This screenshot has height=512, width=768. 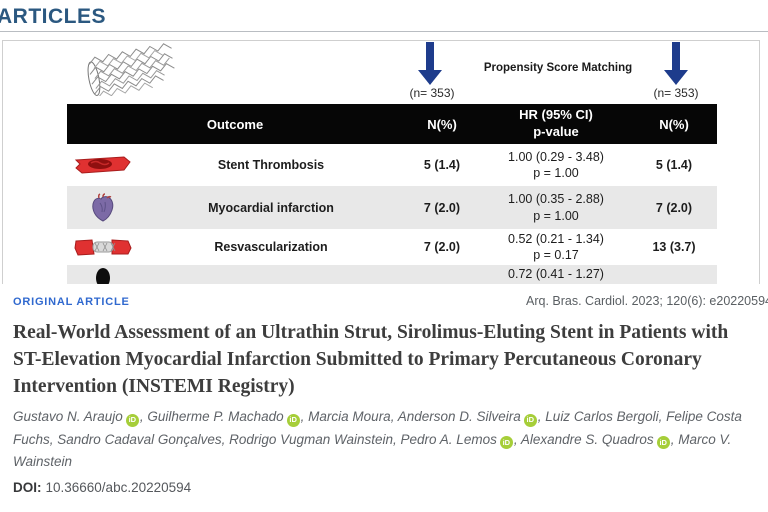 I want to click on hr-value: 1.00 (0.35 - 2.88) p = 1.00, so click(x=556, y=207).